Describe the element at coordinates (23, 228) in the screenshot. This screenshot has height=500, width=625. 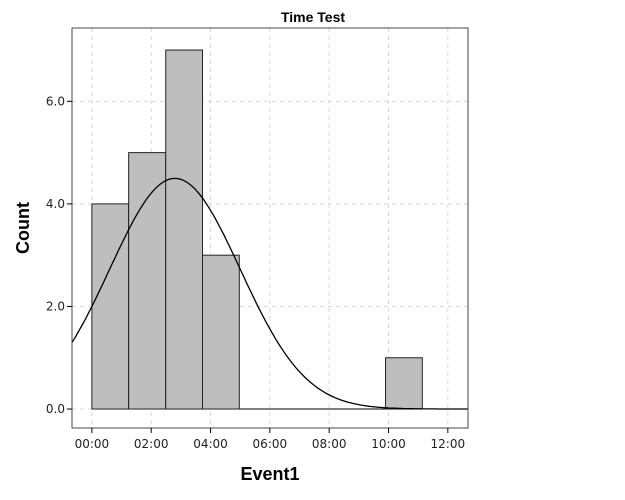
I see `y-axis-label: Count` at that location.